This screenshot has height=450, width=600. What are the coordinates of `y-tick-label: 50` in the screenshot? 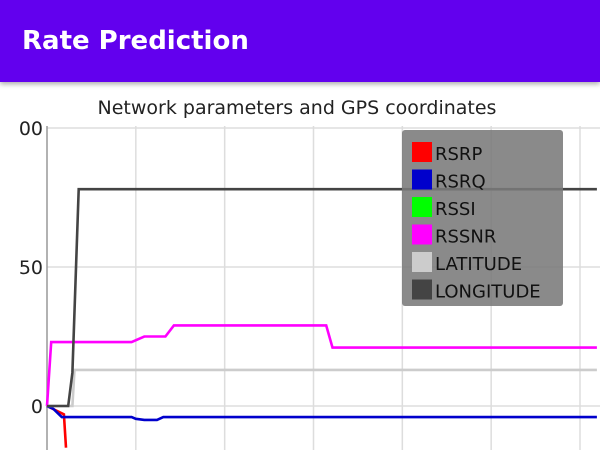 It's located at (31, 268).